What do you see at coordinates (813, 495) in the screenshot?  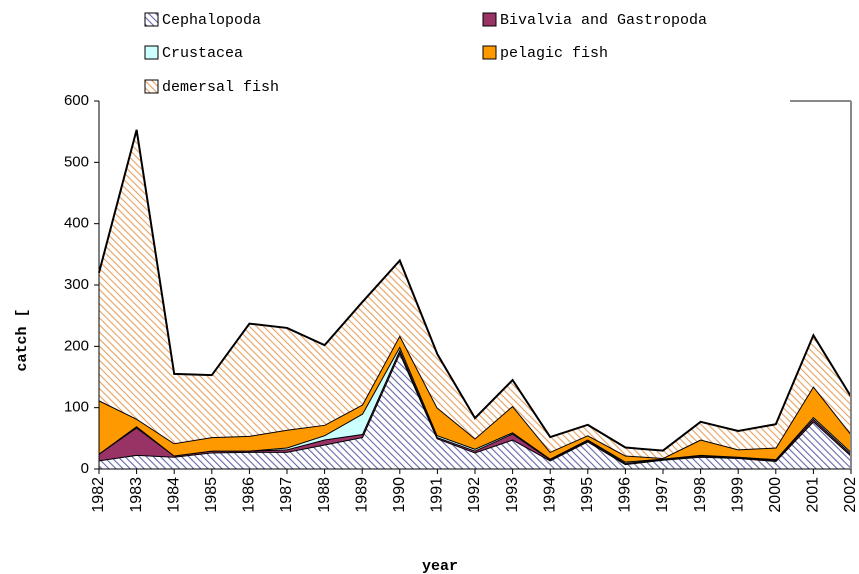 I see `x-tick-label: 2001` at bounding box center [813, 495].